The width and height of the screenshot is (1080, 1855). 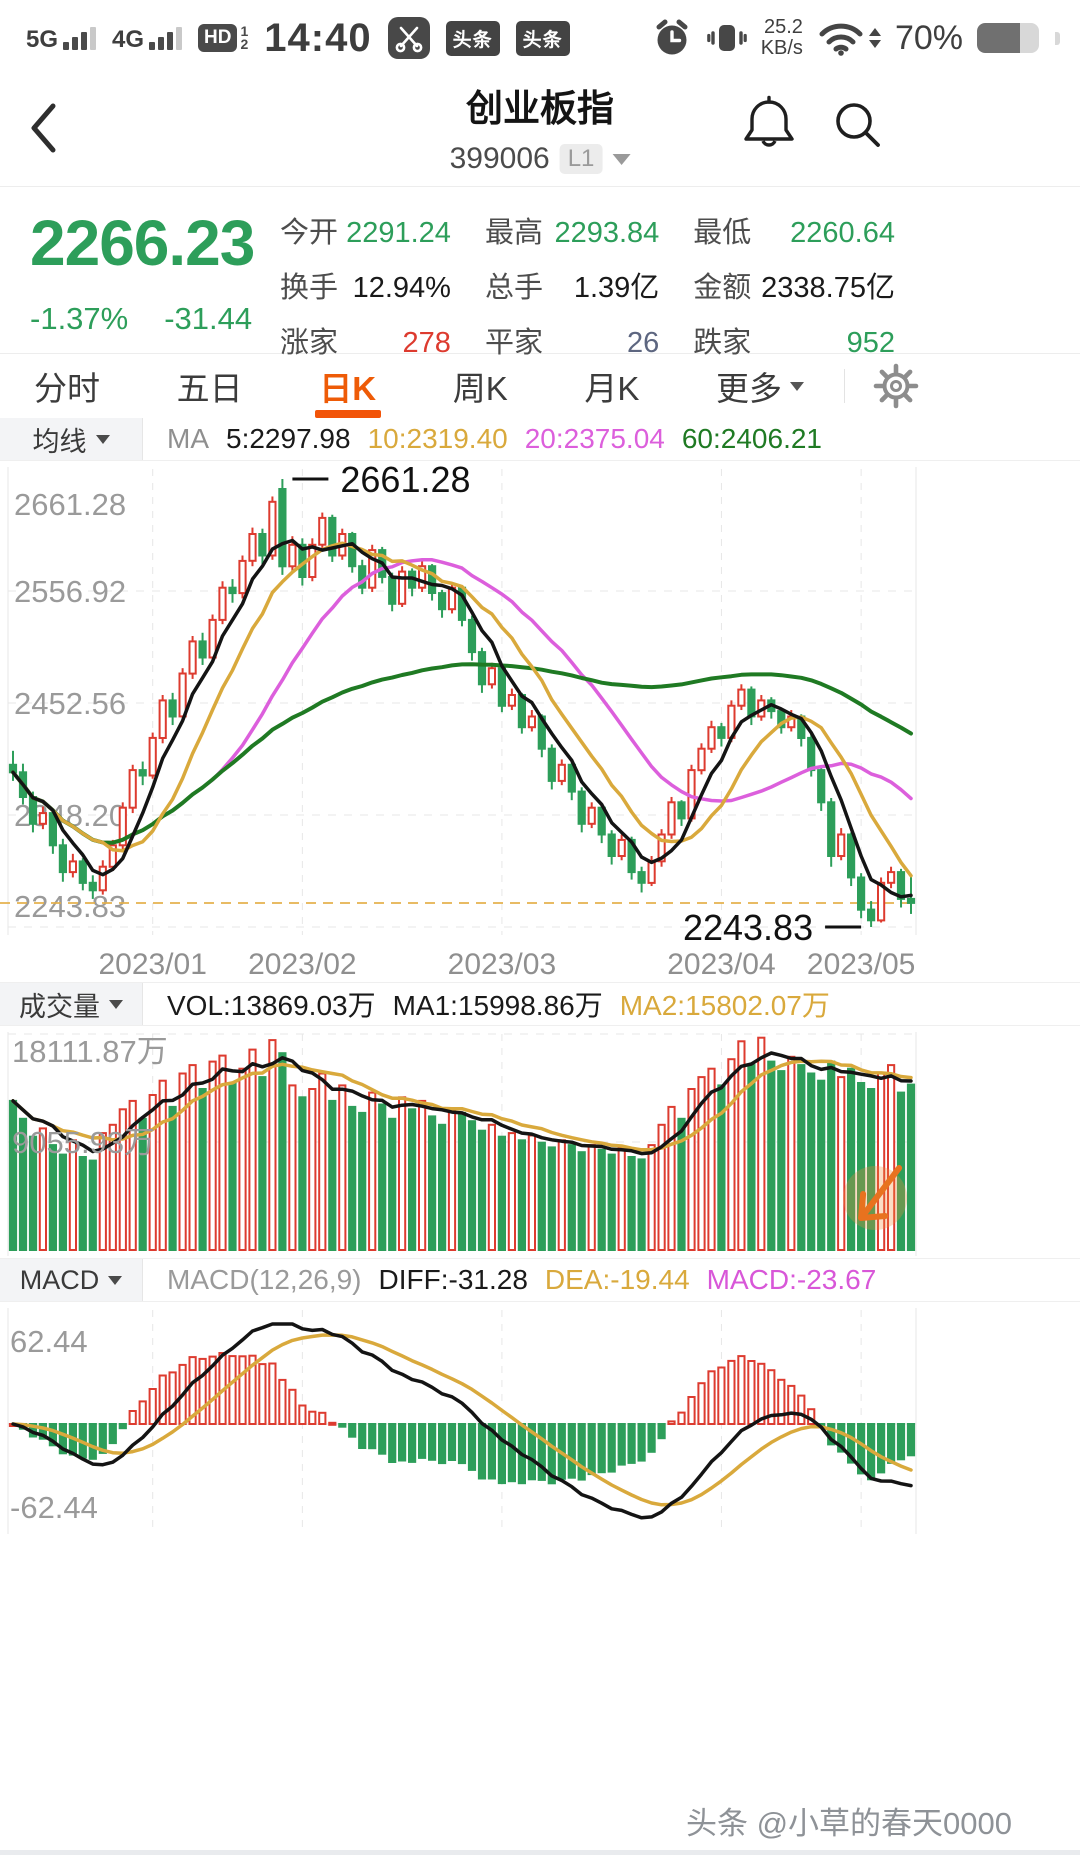 What do you see at coordinates (760, 386) in the screenshot?
I see `tab-更多: 更多` at bounding box center [760, 386].